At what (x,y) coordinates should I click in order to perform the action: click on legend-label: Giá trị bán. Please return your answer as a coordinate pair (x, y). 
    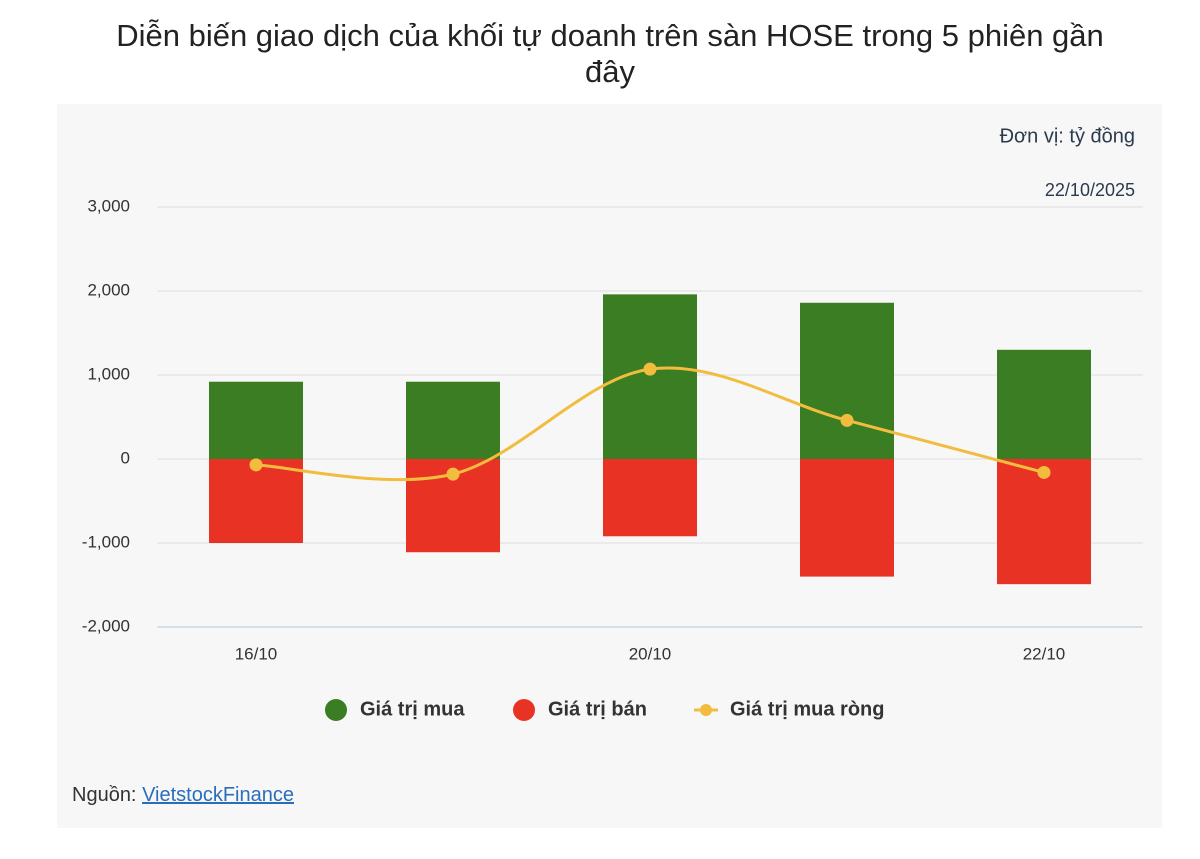
    Looking at the image, I should click on (597, 709).